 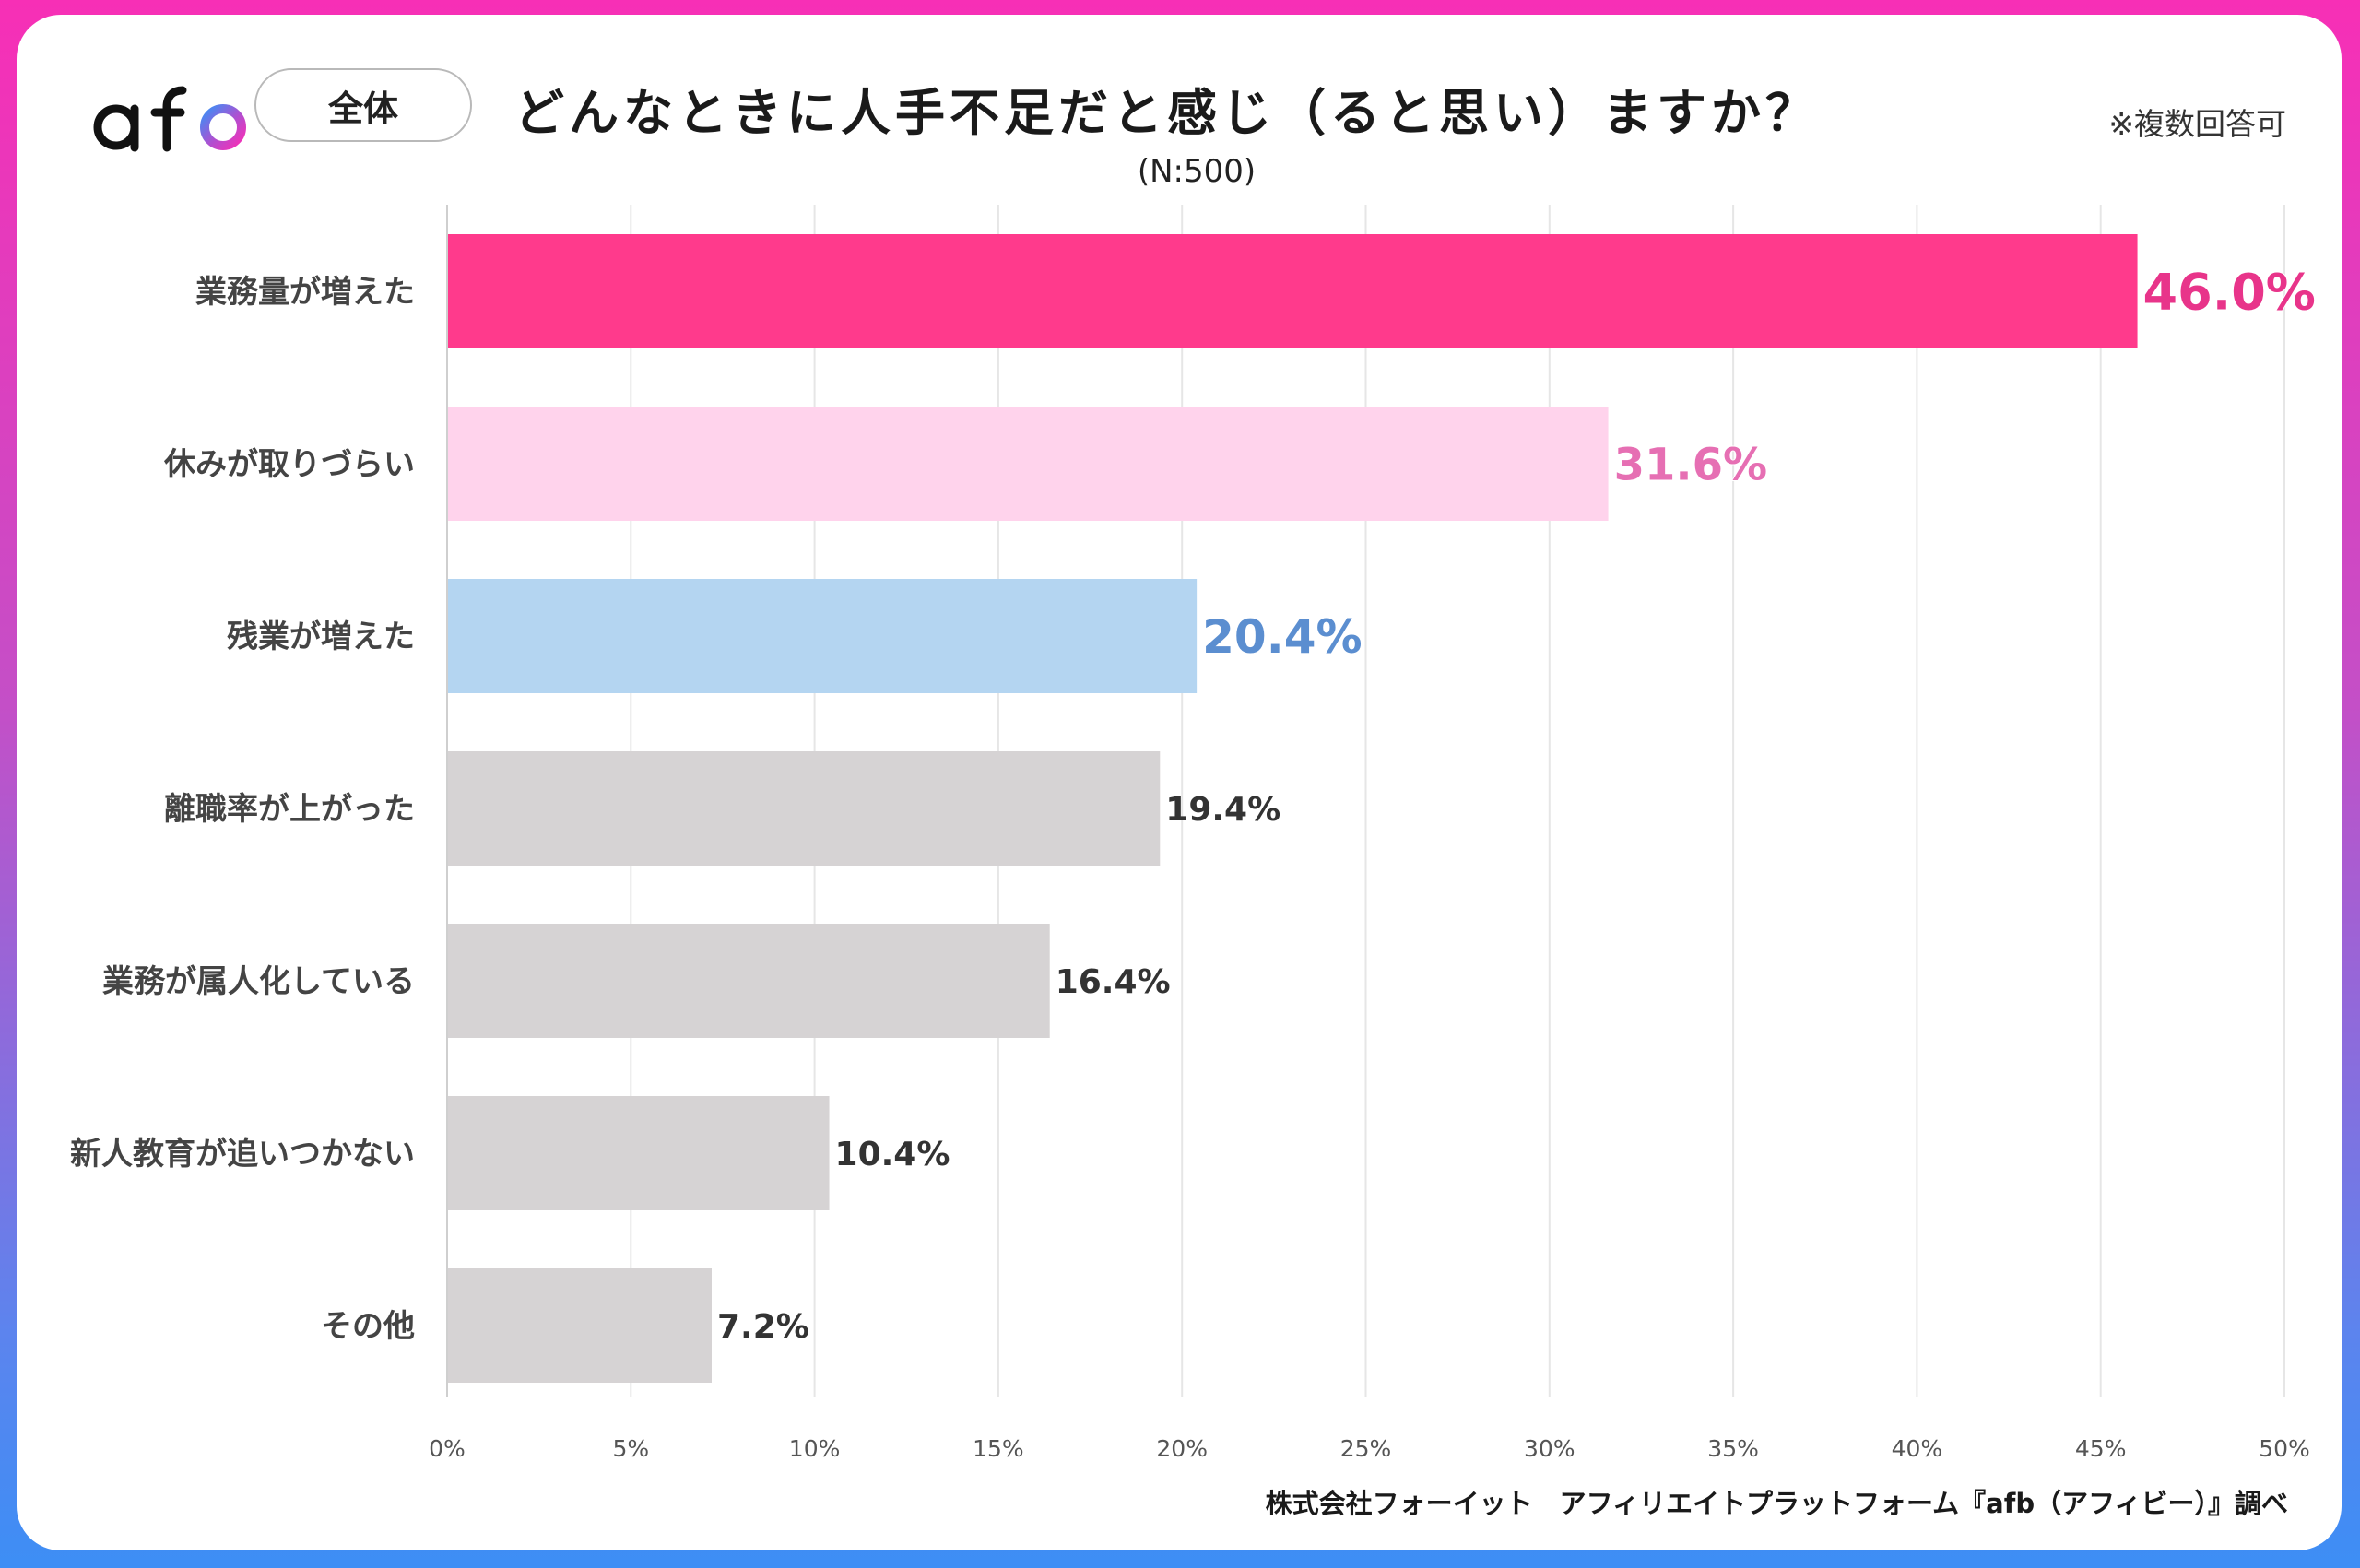 What do you see at coordinates (1222, 810) in the screenshot?
I see `value-label: 19.4%` at bounding box center [1222, 810].